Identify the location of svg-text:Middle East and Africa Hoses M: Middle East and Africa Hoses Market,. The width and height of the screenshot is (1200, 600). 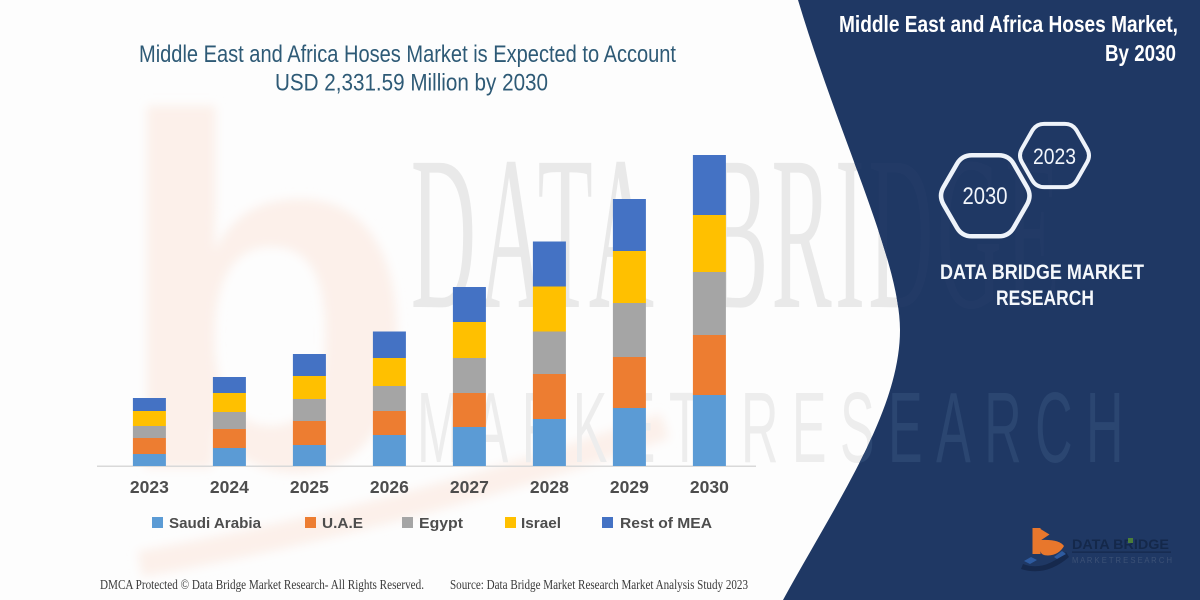
(1008, 24).